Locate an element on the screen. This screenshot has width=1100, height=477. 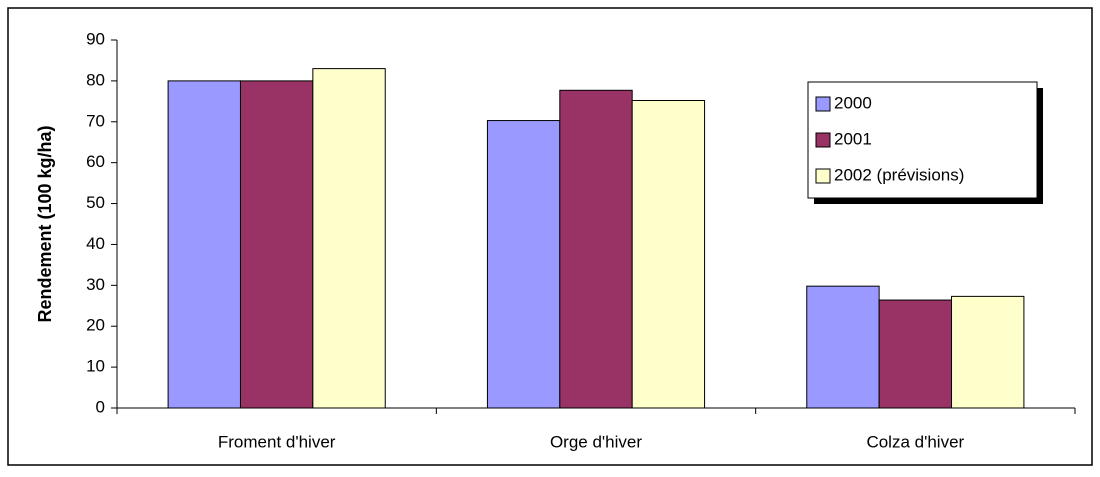
legend-label: 2002 (prévisions) is located at coordinates (899, 174).